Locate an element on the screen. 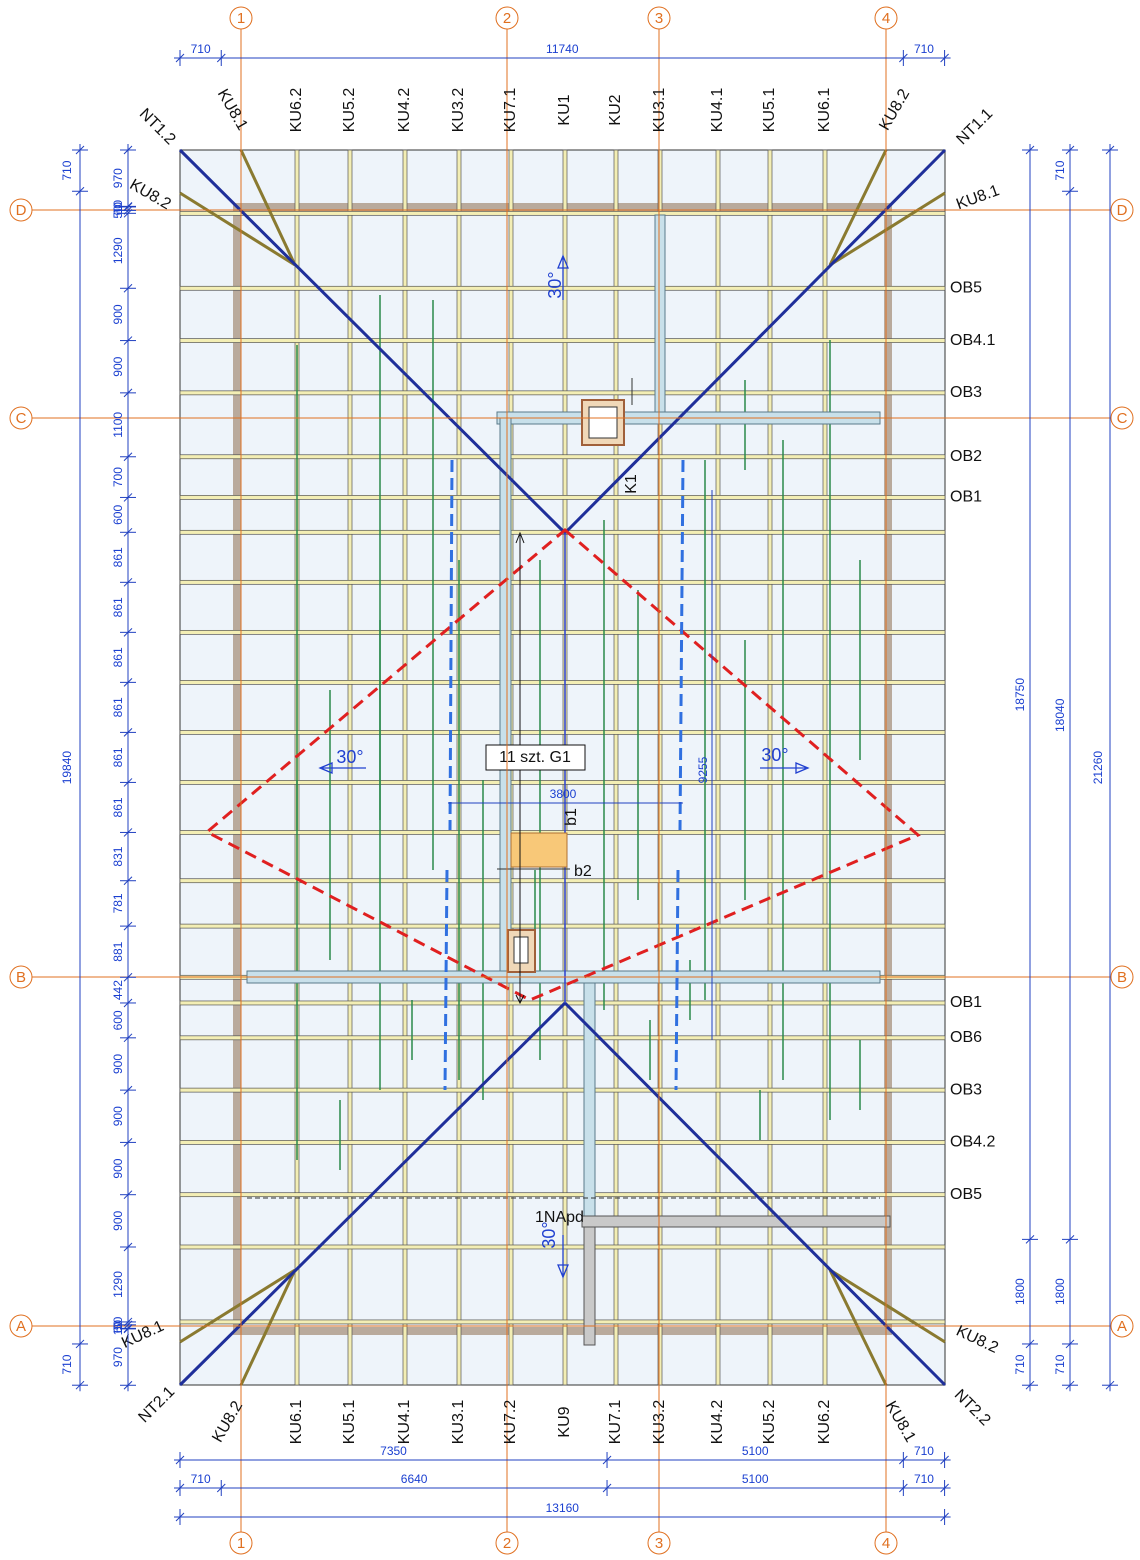 The height and width of the screenshot is (1560, 1140). dash is located at coordinates (681, 645).